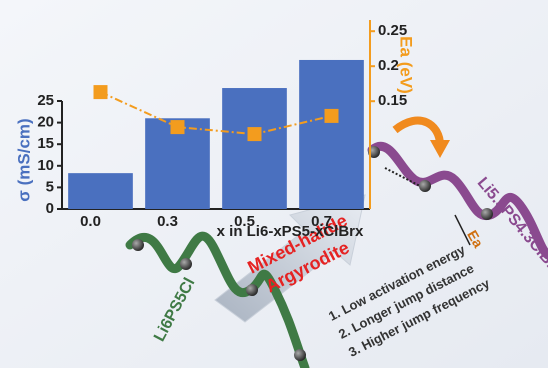 This screenshot has width=548, height=368. What do you see at coordinates (321, 221) in the screenshot?
I see `x-tick-label: 0.7` at bounding box center [321, 221].